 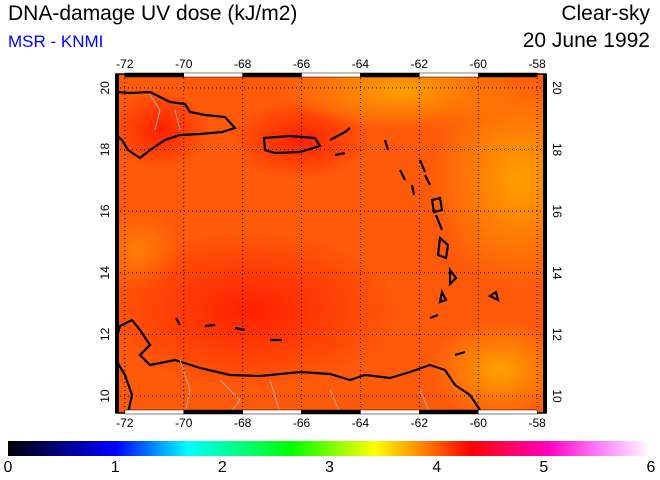 What do you see at coordinates (557, 396) in the screenshot?
I see `lat-tick-label-right: 10` at bounding box center [557, 396].